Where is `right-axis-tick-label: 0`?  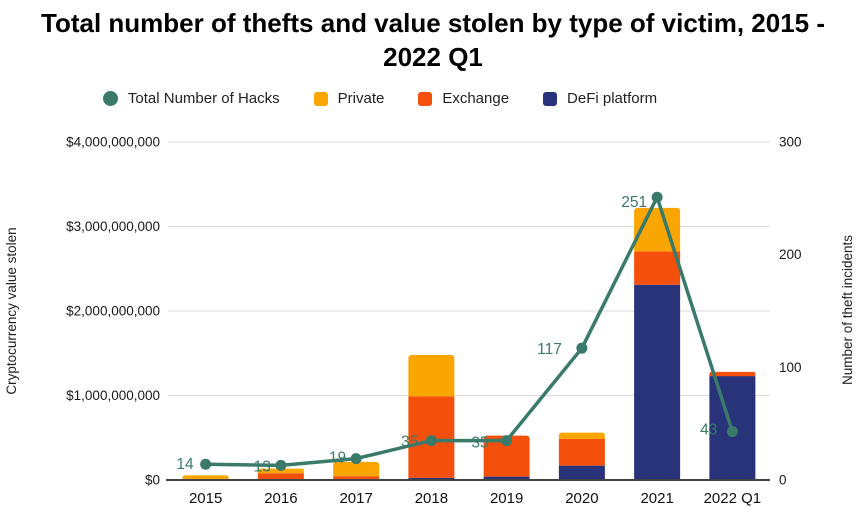 right-axis-tick-label: 0 is located at coordinates (783, 480).